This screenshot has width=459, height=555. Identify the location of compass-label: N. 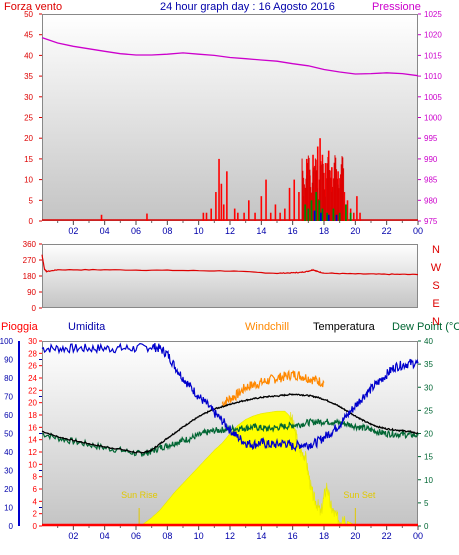
(436, 322).